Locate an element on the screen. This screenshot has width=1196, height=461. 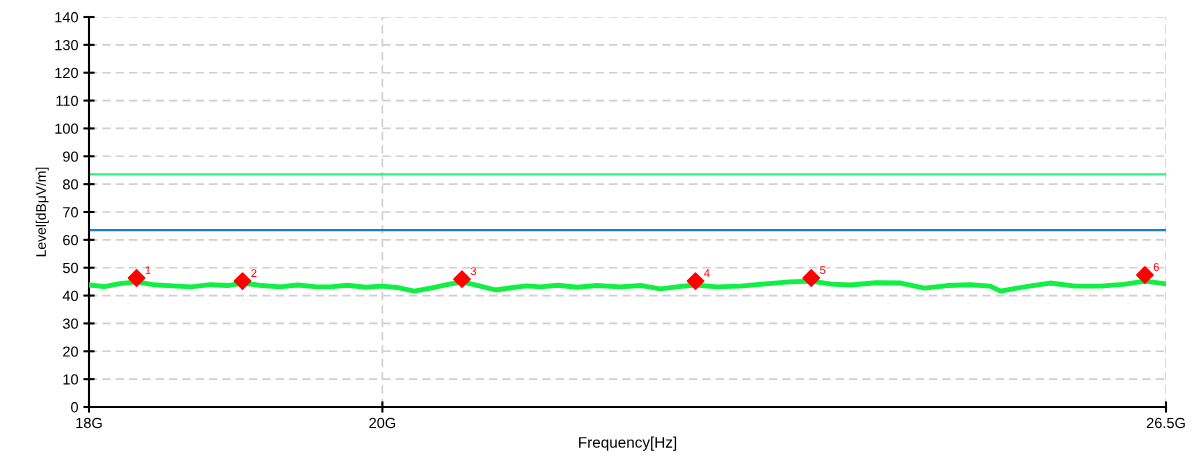
y-tick-label: 10 is located at coordinates (71, 379).